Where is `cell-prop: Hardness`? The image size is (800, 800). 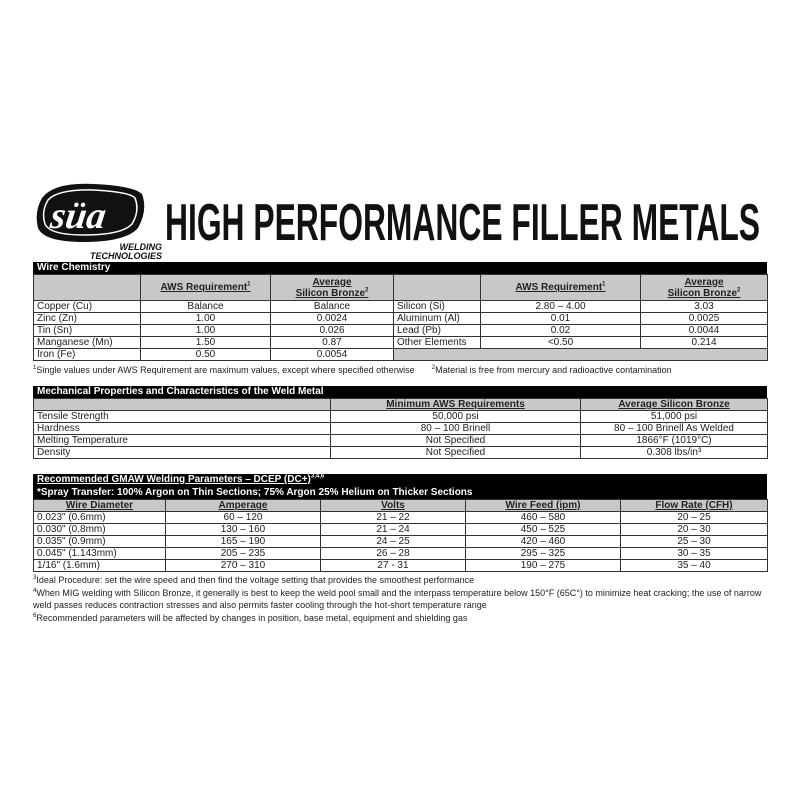
cell-prop: Hardness is located at coordinates (182, 428).